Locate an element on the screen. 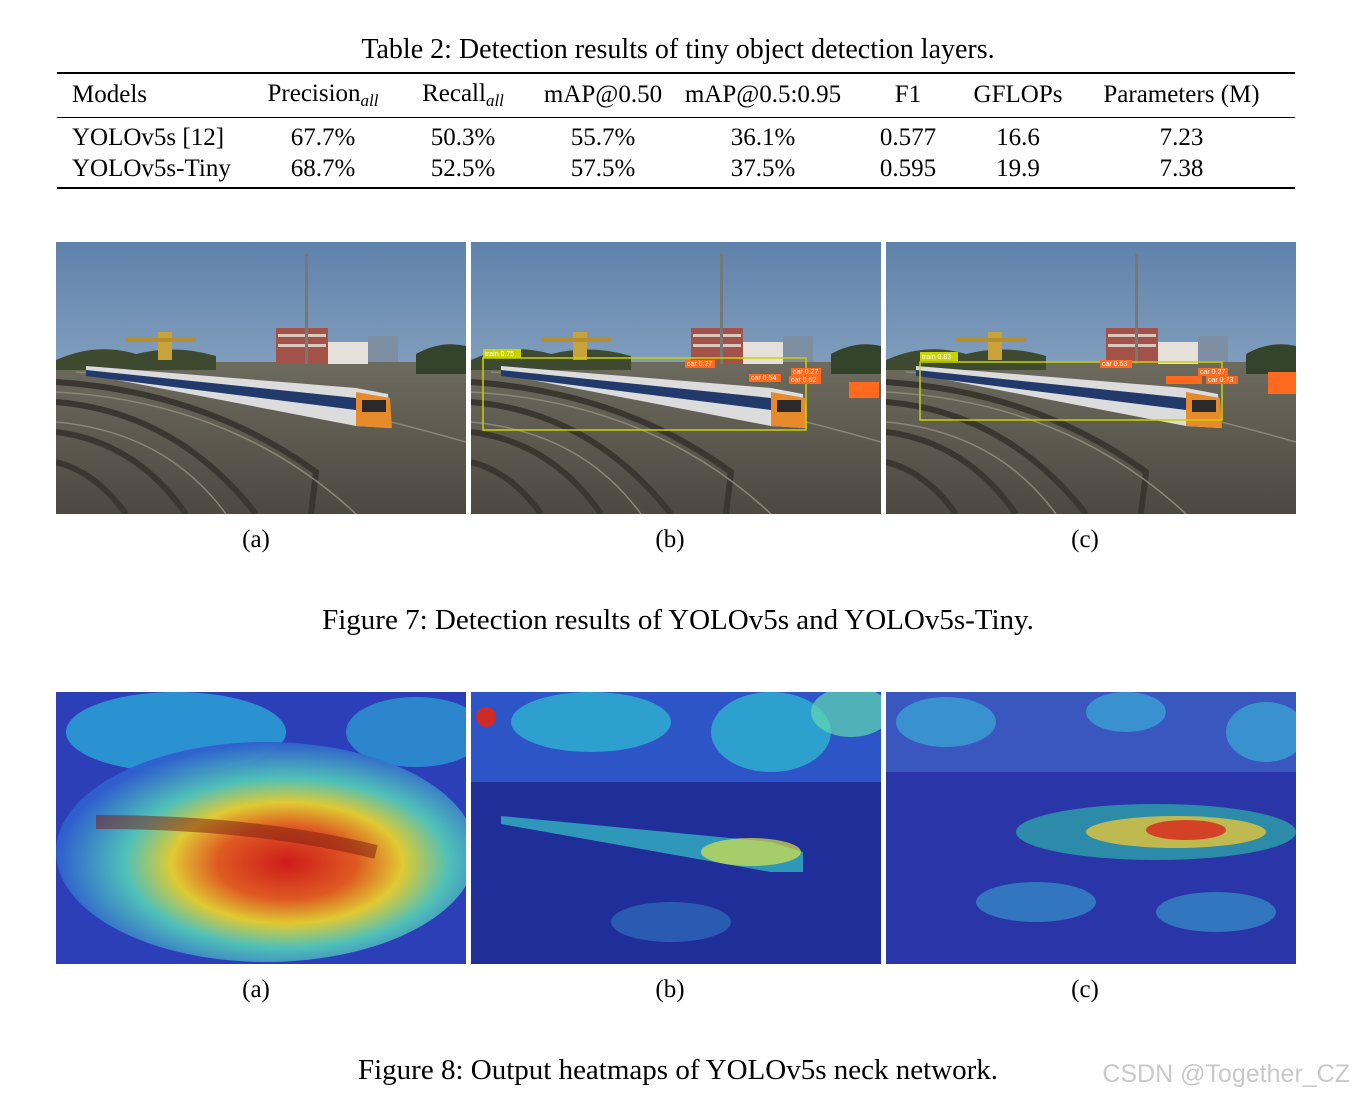  fig7-label-c: (c) is located at coordinates (1085, 539).